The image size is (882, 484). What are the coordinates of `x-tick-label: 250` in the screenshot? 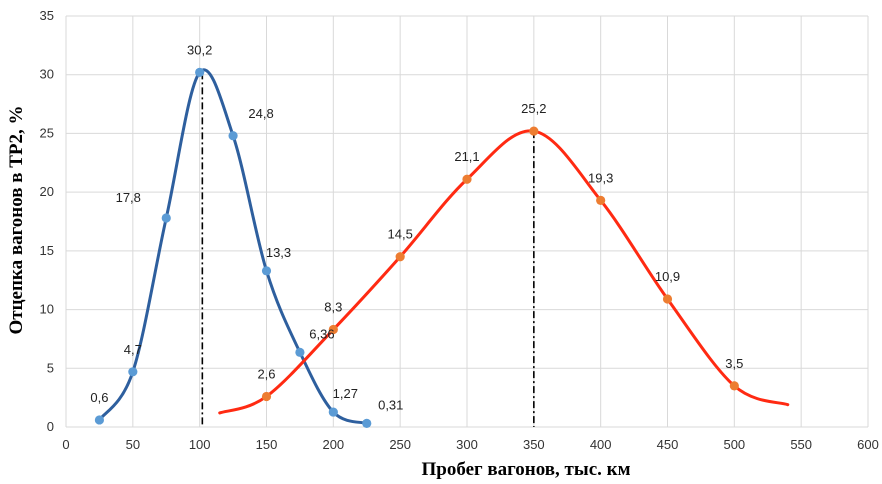 It's located at (400, 444).